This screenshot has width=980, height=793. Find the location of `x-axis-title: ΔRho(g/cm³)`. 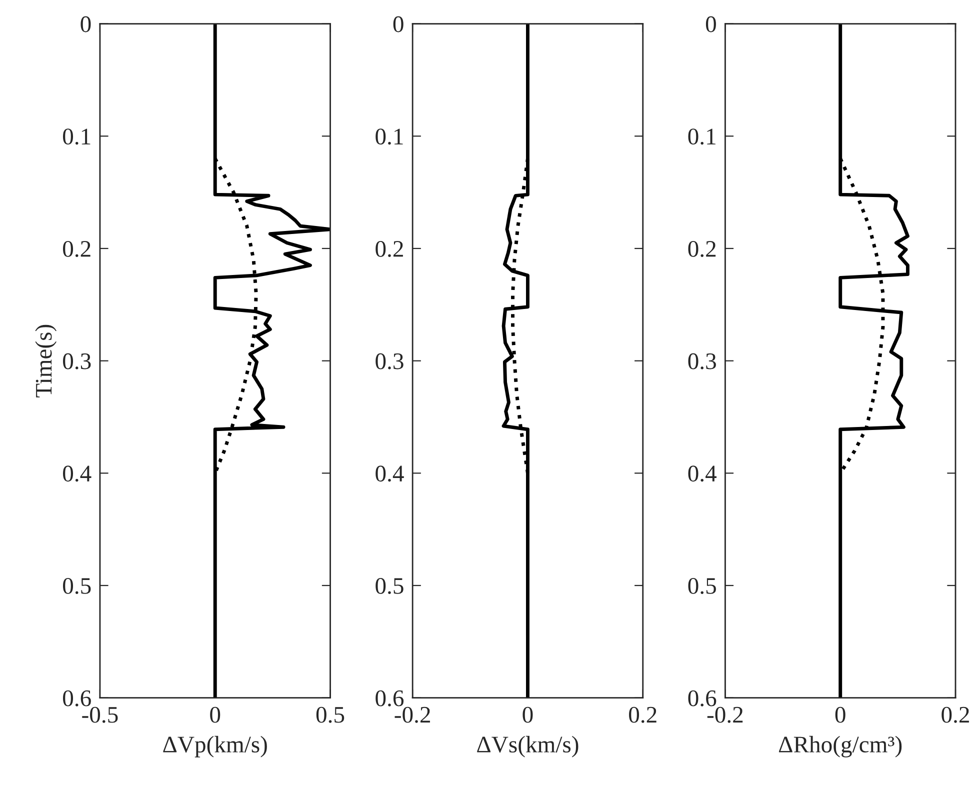

x-axis-title: ΔRho(g/cm³) is located at coordinates (840, 747).